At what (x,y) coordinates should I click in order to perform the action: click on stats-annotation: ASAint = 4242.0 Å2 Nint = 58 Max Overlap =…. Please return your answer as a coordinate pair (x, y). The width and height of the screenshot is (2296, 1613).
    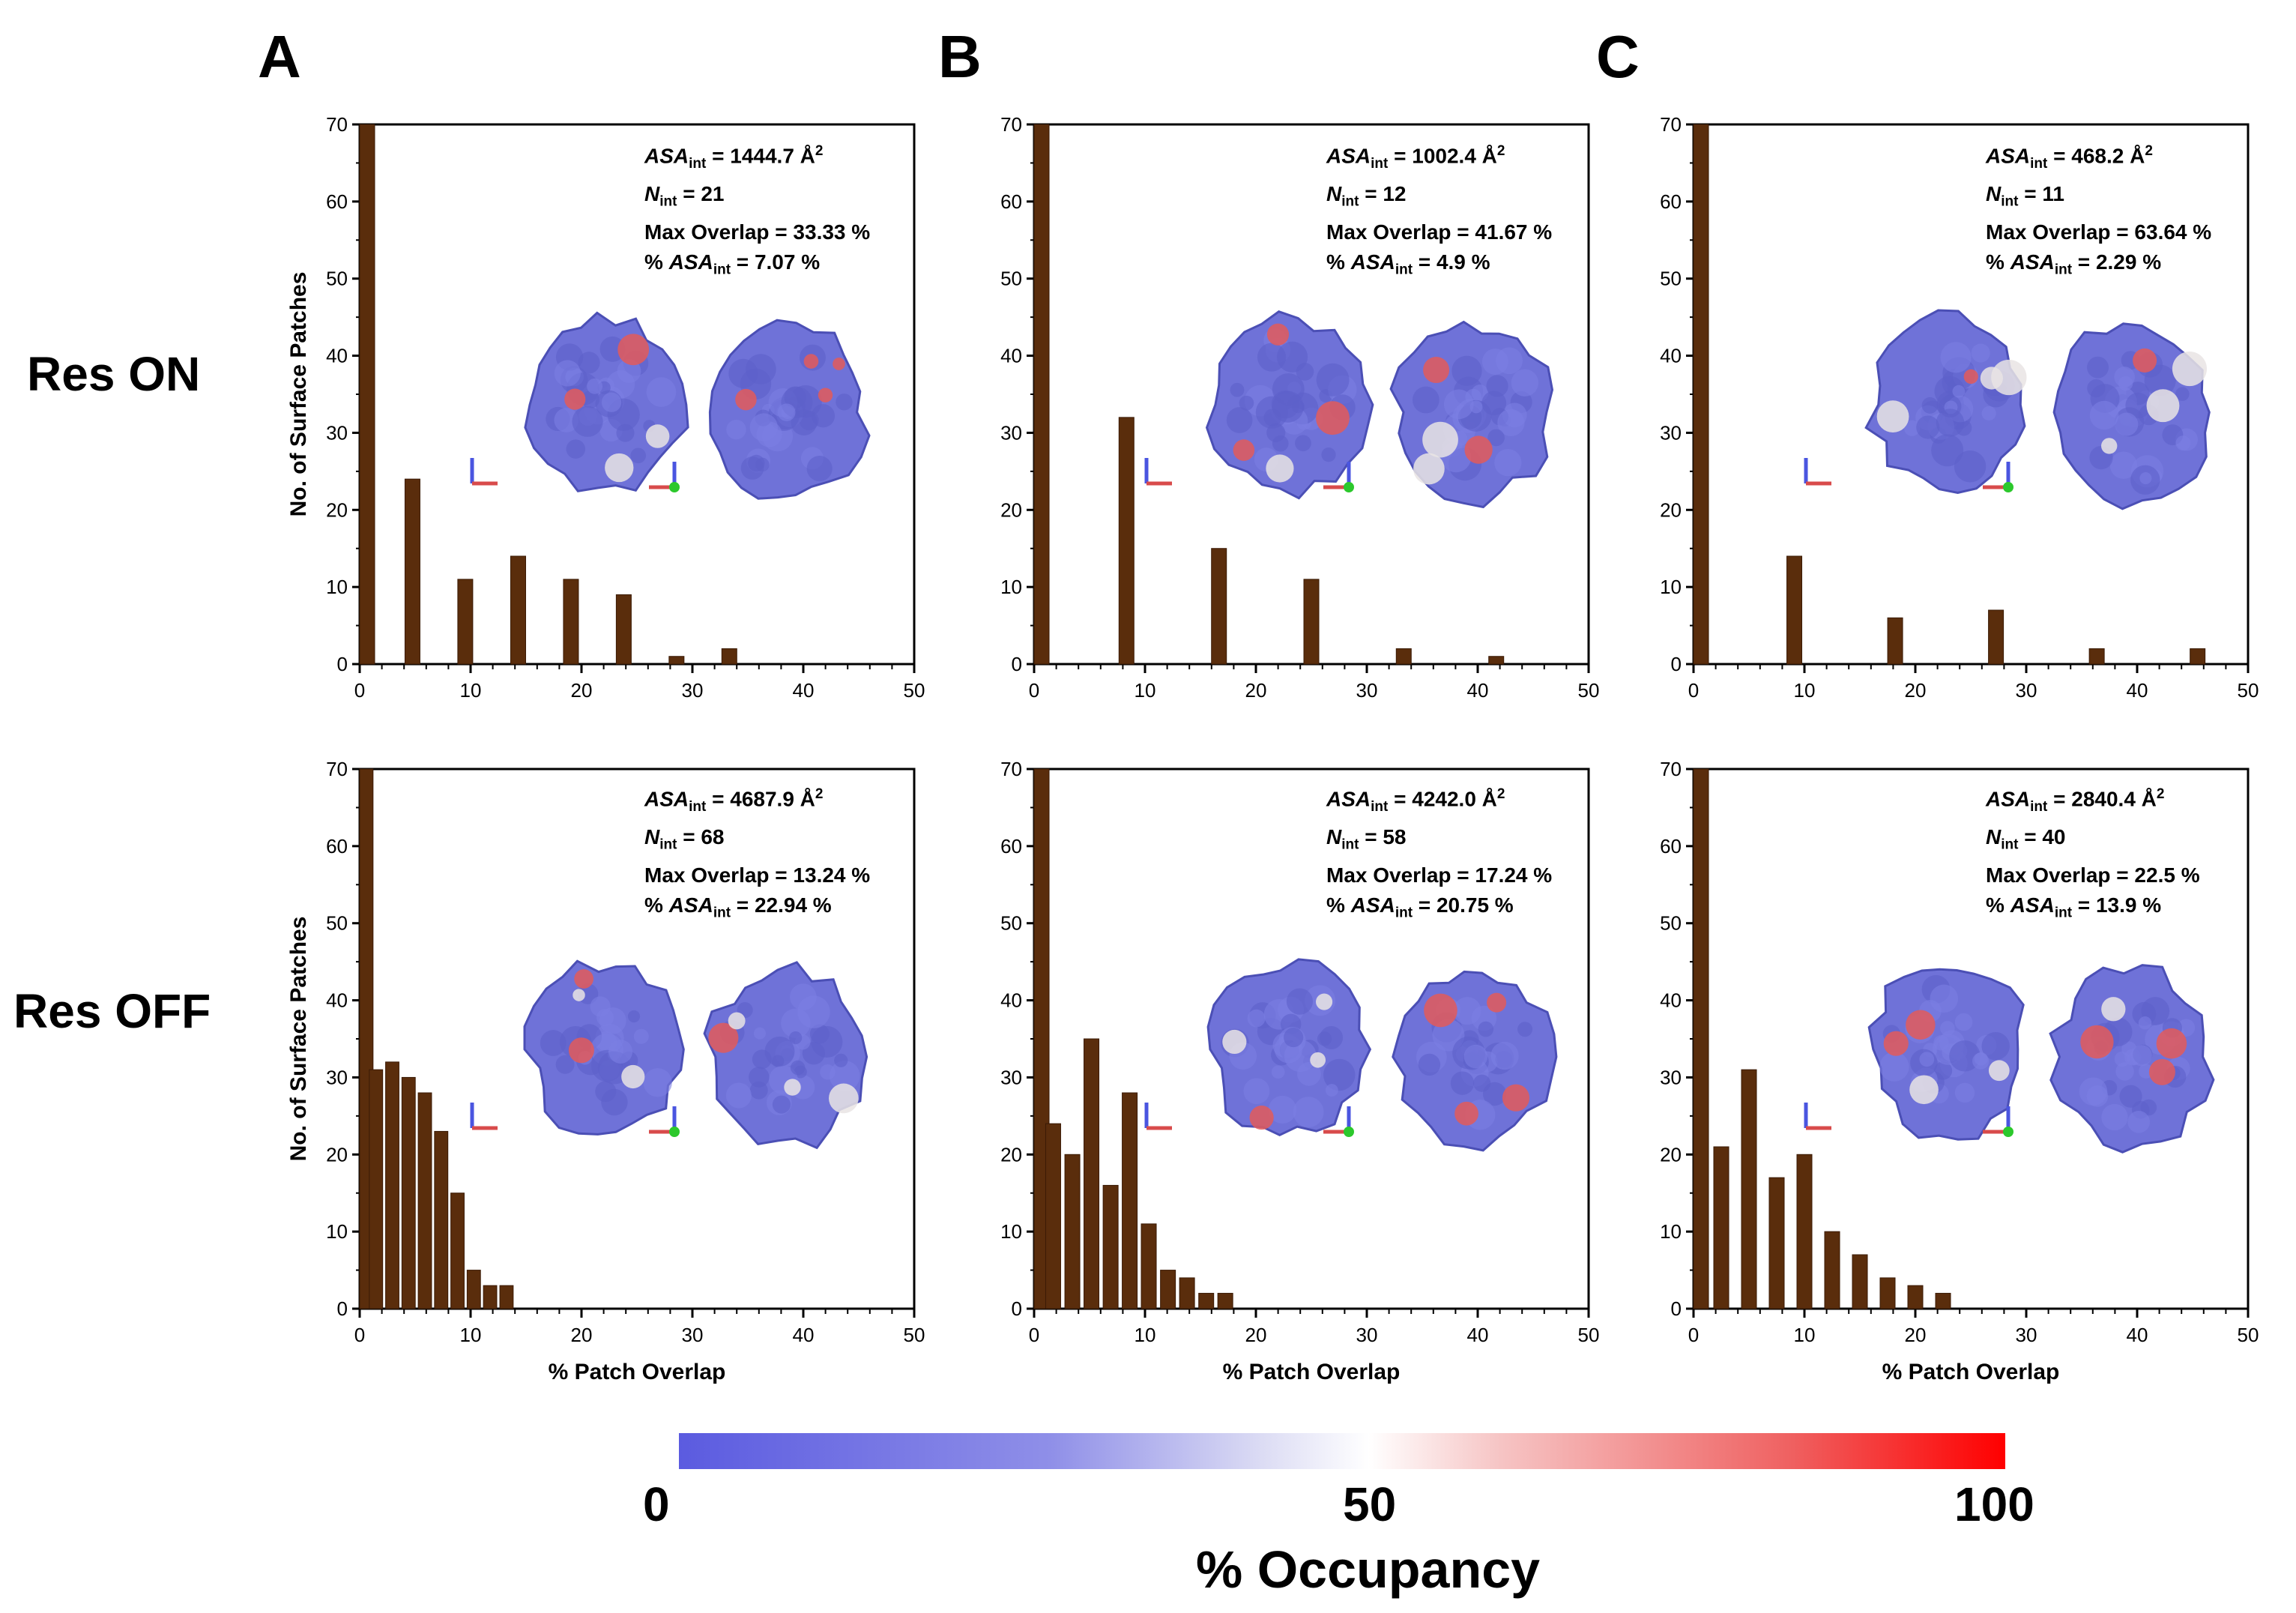
    Looking at the image, I should click on (1439, 854).